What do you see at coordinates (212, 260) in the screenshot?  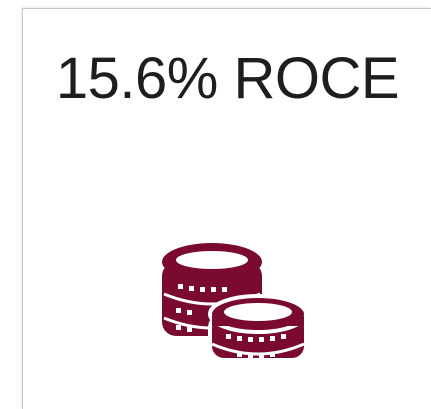 I see `coin-face-left` at bounding box center [212, 260].